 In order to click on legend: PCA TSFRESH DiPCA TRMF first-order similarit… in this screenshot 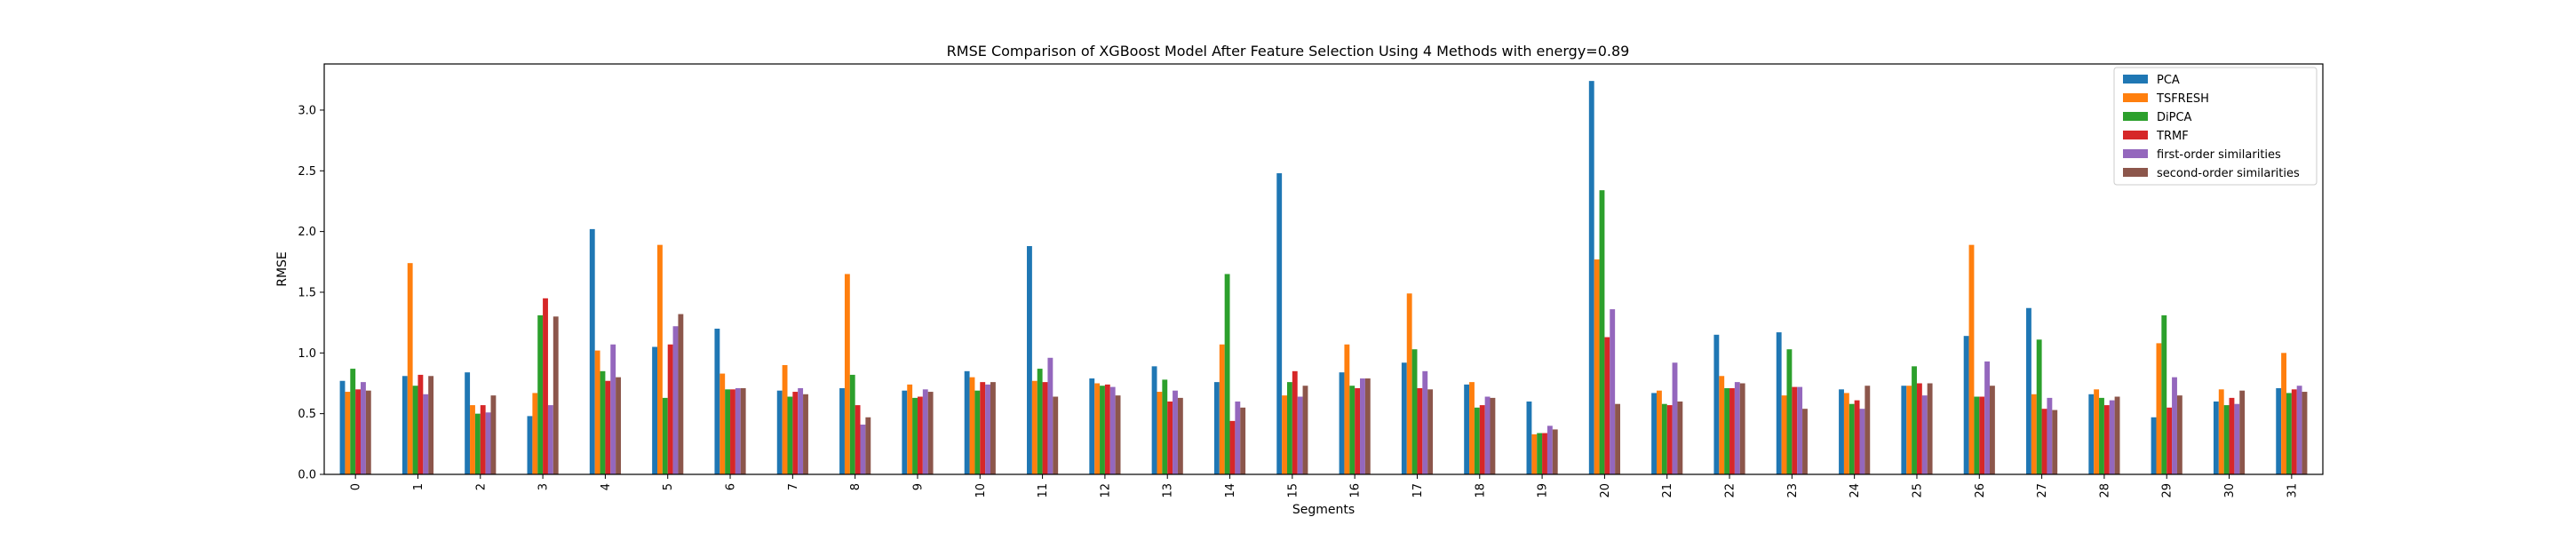, I will do `click(2215, 126)`.